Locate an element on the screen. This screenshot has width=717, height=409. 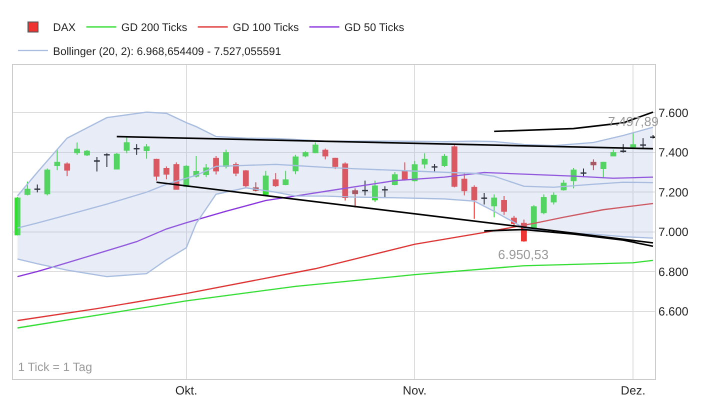
legend-label: GD 200 Ticks is located at coordinates (154, 28).